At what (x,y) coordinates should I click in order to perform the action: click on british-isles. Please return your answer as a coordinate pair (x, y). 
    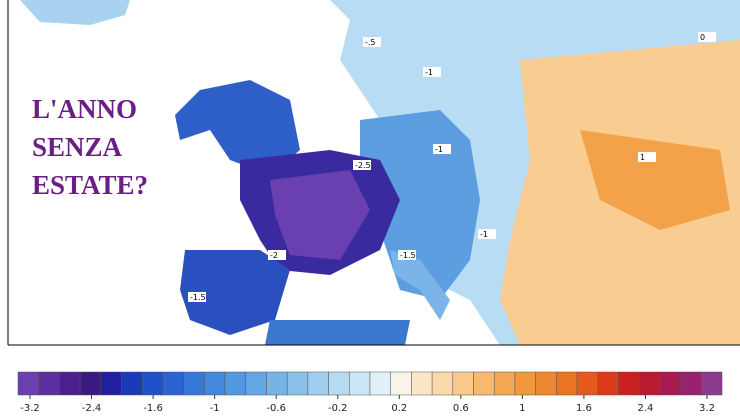
    Looking at the image, I should click on (237, 127).